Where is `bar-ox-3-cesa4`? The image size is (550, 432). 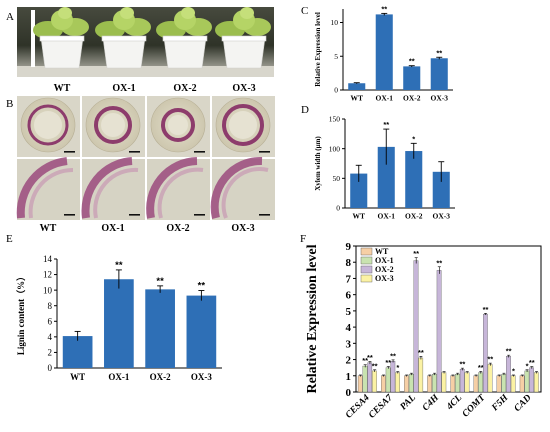
bar-ox-3-cesa4 is located at coordinates (374, 381).